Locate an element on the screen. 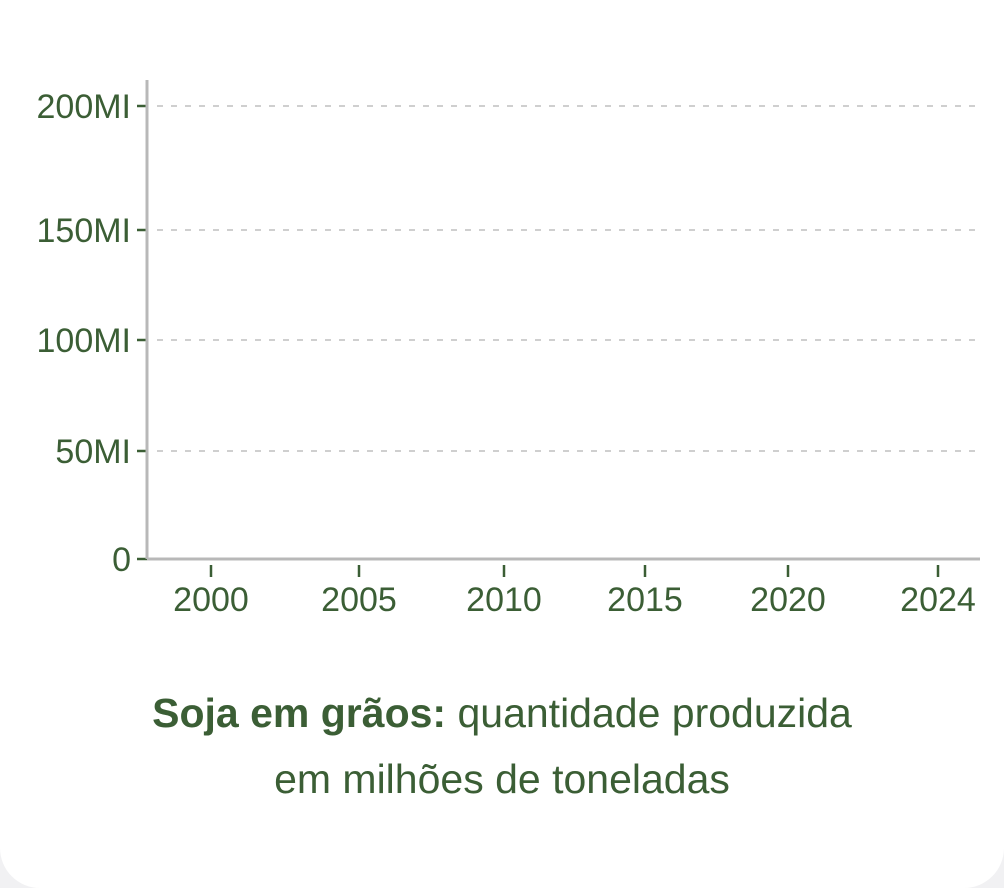 This screenshot has width=1004, height=888. x-tick-label-2020: 2020 is located at coordinates (788, 600).